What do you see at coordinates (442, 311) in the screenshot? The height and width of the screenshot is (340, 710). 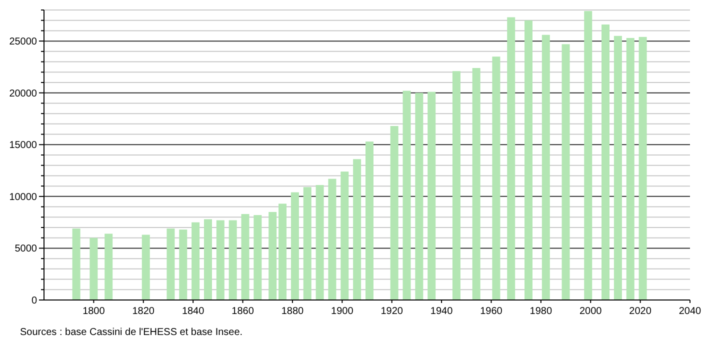 I see `x-tick-label: 1940` at bounding box center [442, 311].